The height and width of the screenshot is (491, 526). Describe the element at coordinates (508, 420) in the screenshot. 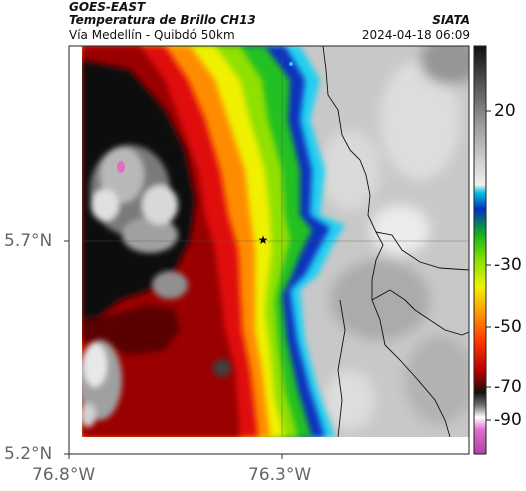

I see `colorbar-label-m90: -90` at that location.